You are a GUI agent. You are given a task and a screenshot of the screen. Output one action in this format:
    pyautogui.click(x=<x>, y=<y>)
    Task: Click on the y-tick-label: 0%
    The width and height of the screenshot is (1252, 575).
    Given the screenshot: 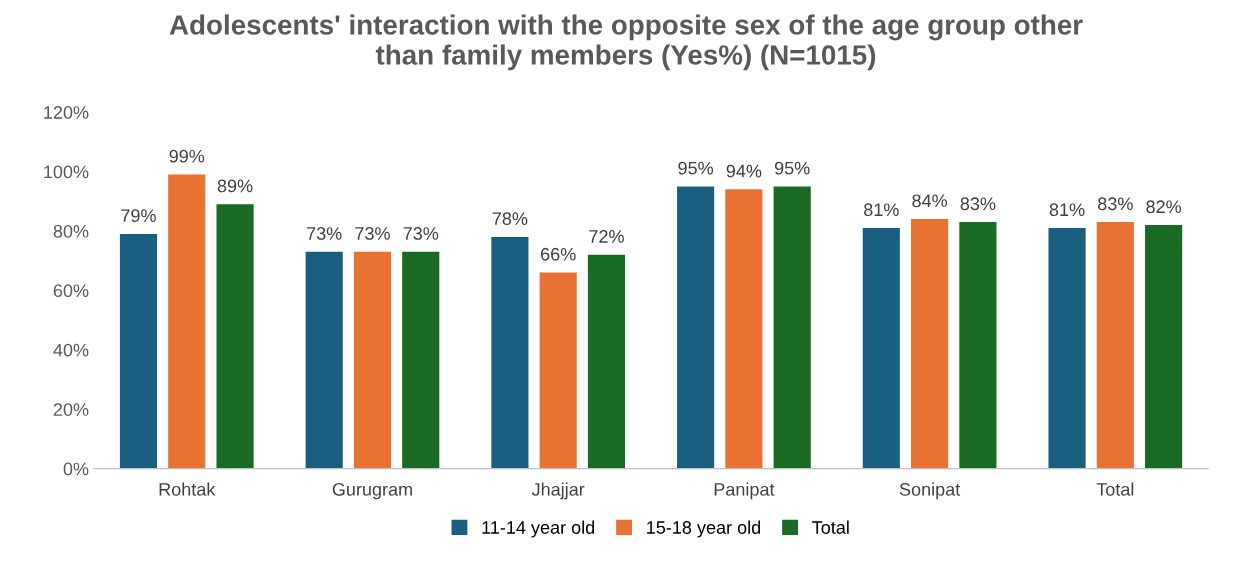 What is the action you would take?
    pyautogui.click(x=76, y=469)
    